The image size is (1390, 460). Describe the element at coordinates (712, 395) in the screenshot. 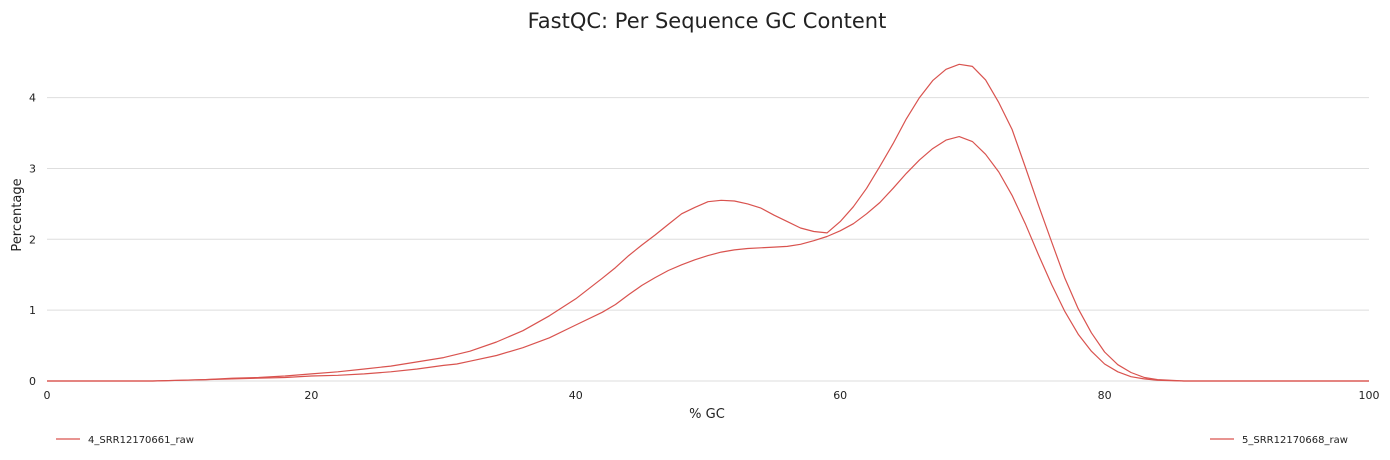

I see `x-axis-ticks: 0 20 40 60 80 100` at that location.